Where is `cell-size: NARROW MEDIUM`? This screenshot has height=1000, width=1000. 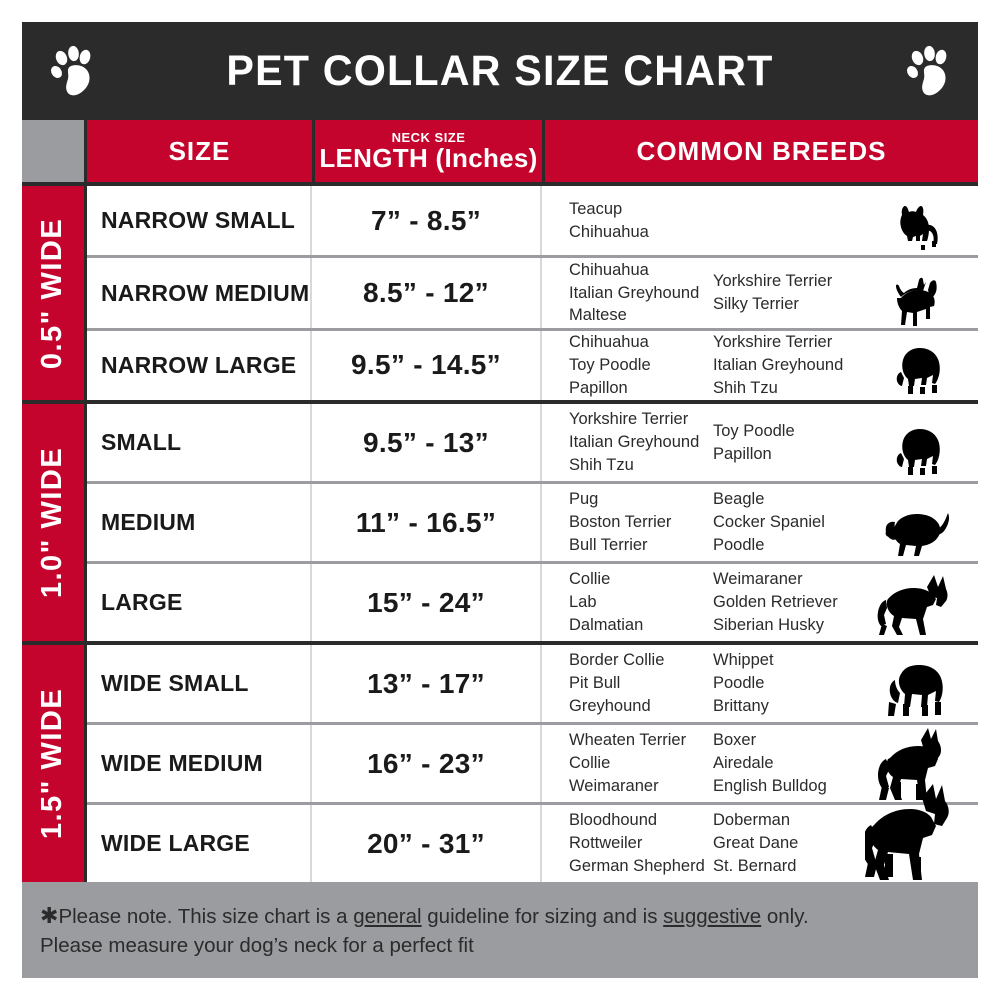 cell-size: NARROW MEDIUM is located at coordinates (199, 293).